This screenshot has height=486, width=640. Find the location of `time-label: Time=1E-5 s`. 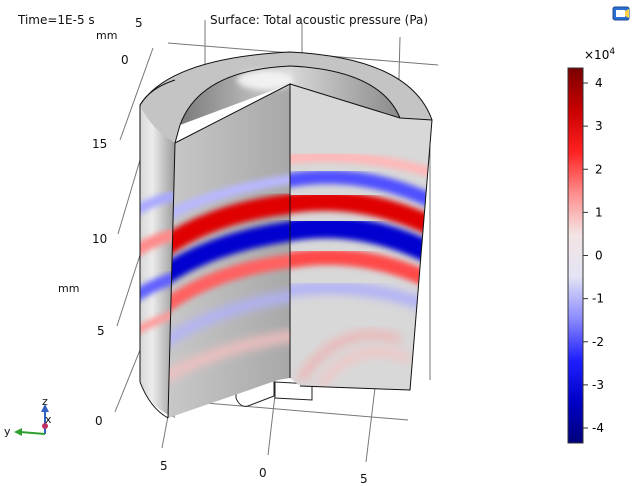

time-label: Time=1E-5 s is located at coordinates (56, 20).